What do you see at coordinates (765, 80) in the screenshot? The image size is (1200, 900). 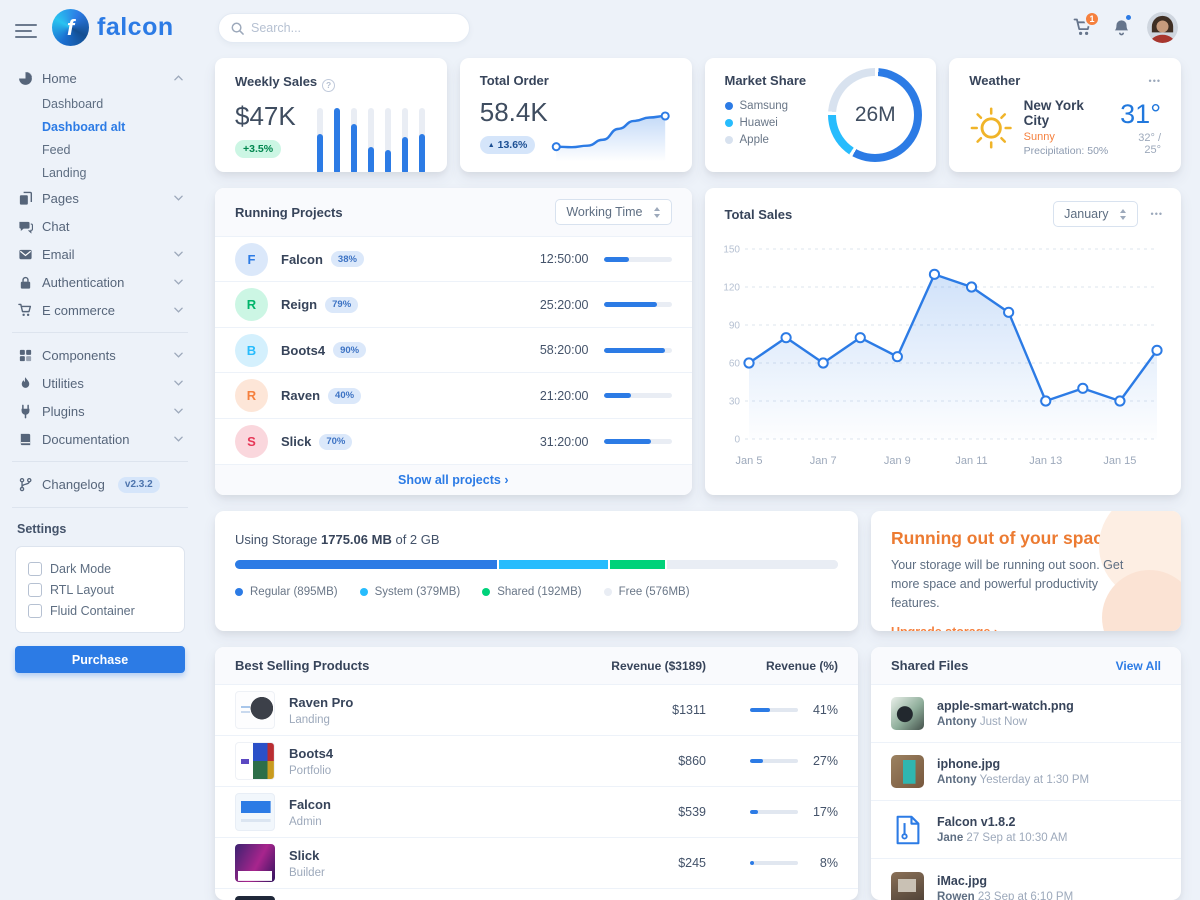 I see `card-title: Market Share` at bounding box center [765, 80].